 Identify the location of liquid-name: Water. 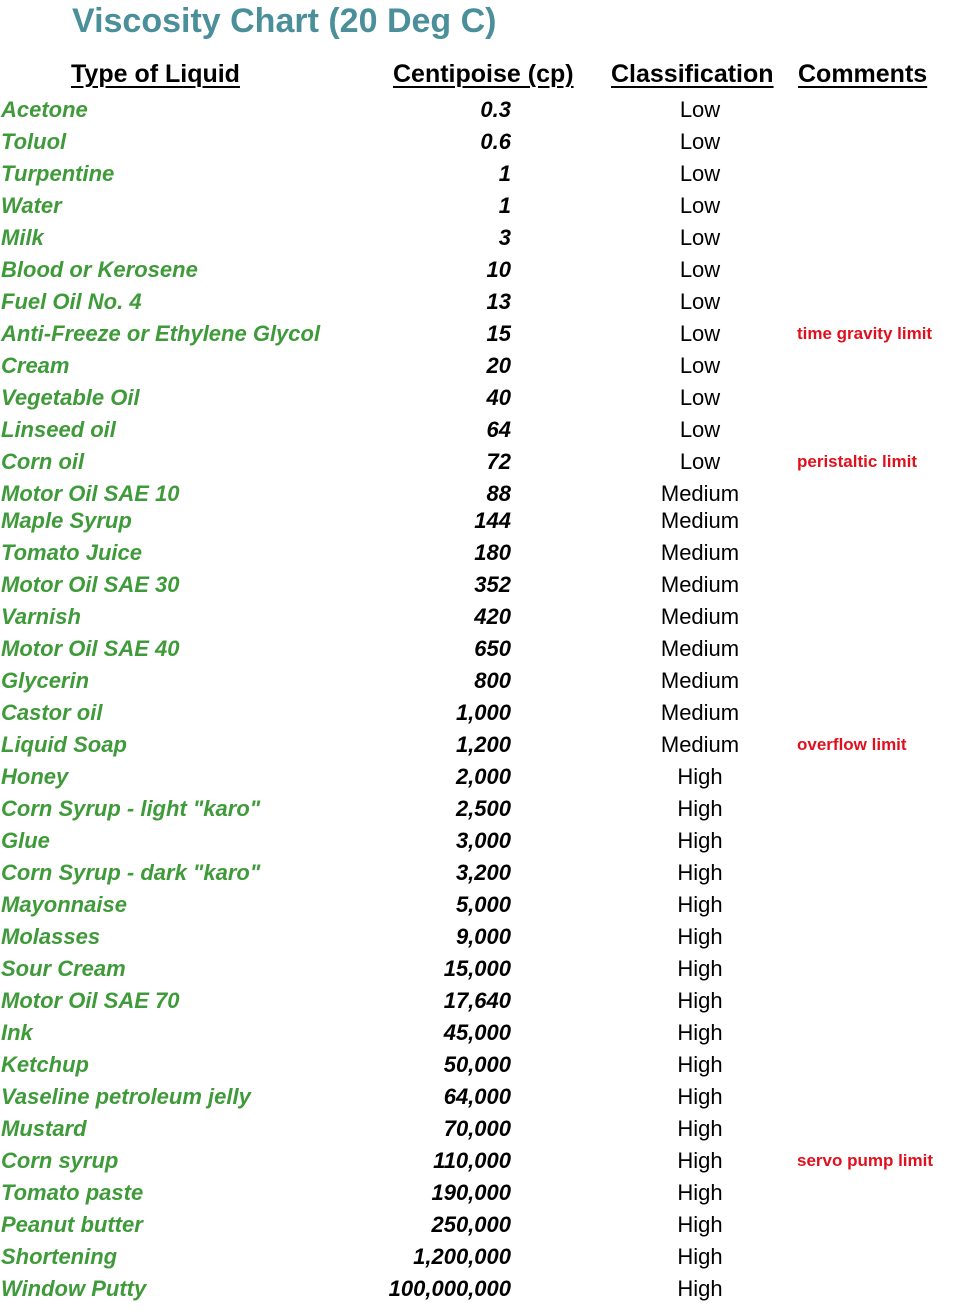
(31, 205).